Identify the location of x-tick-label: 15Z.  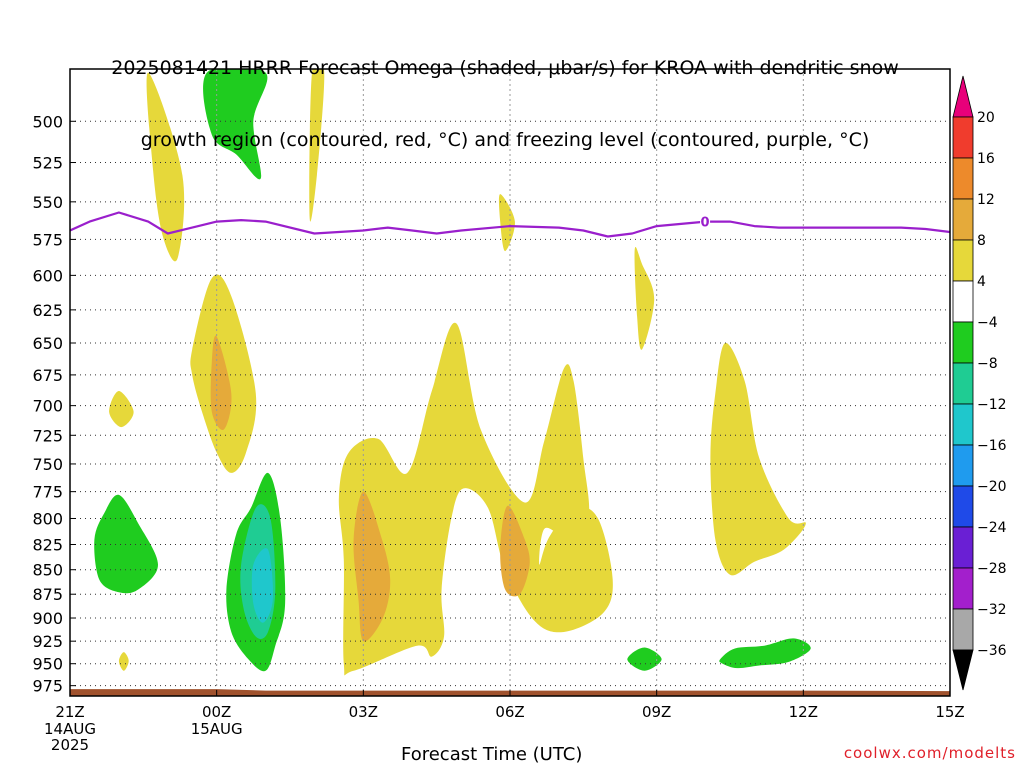
(949, 712).